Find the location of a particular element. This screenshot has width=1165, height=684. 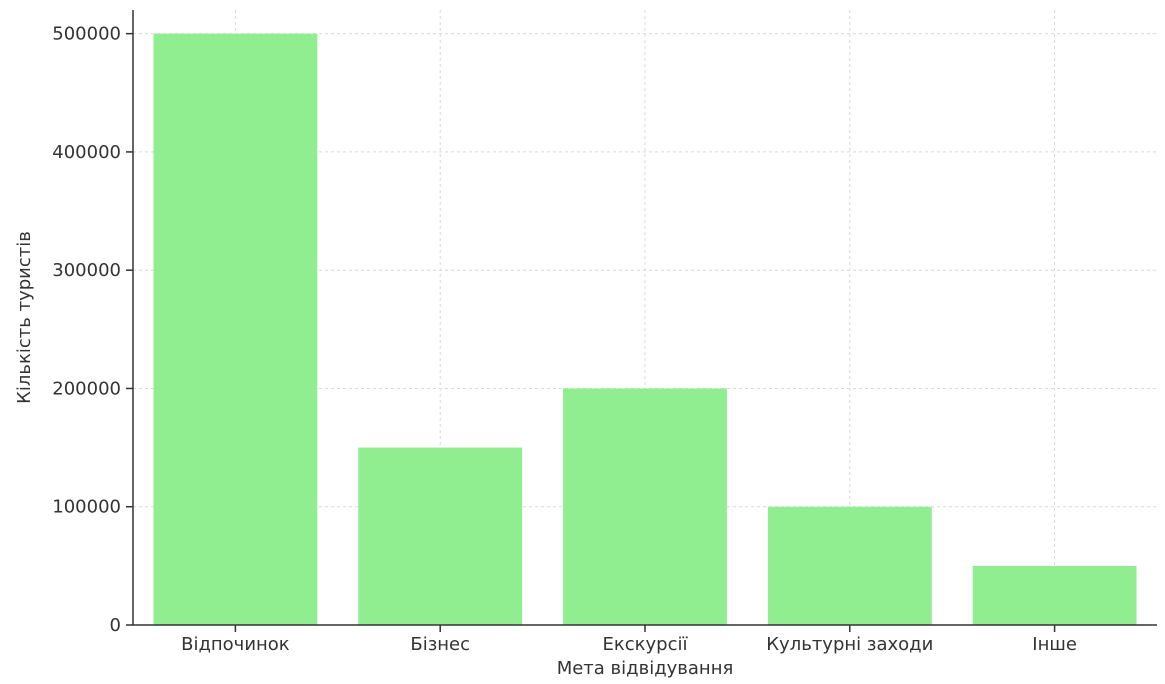

y-tick-label: 0 is located at coordinates (115, 625).